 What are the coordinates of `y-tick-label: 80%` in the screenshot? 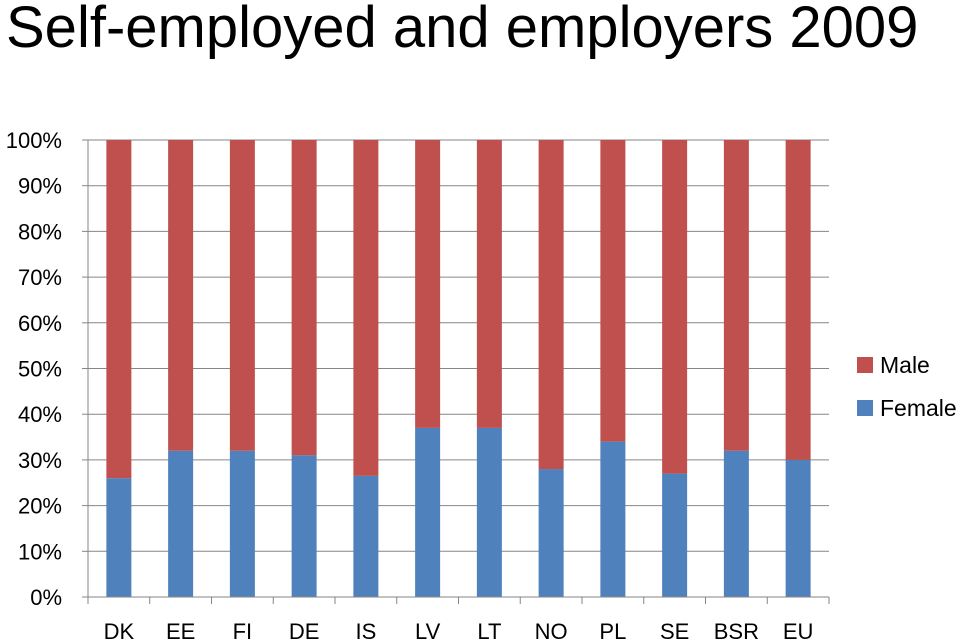 It's located at (40, 231).